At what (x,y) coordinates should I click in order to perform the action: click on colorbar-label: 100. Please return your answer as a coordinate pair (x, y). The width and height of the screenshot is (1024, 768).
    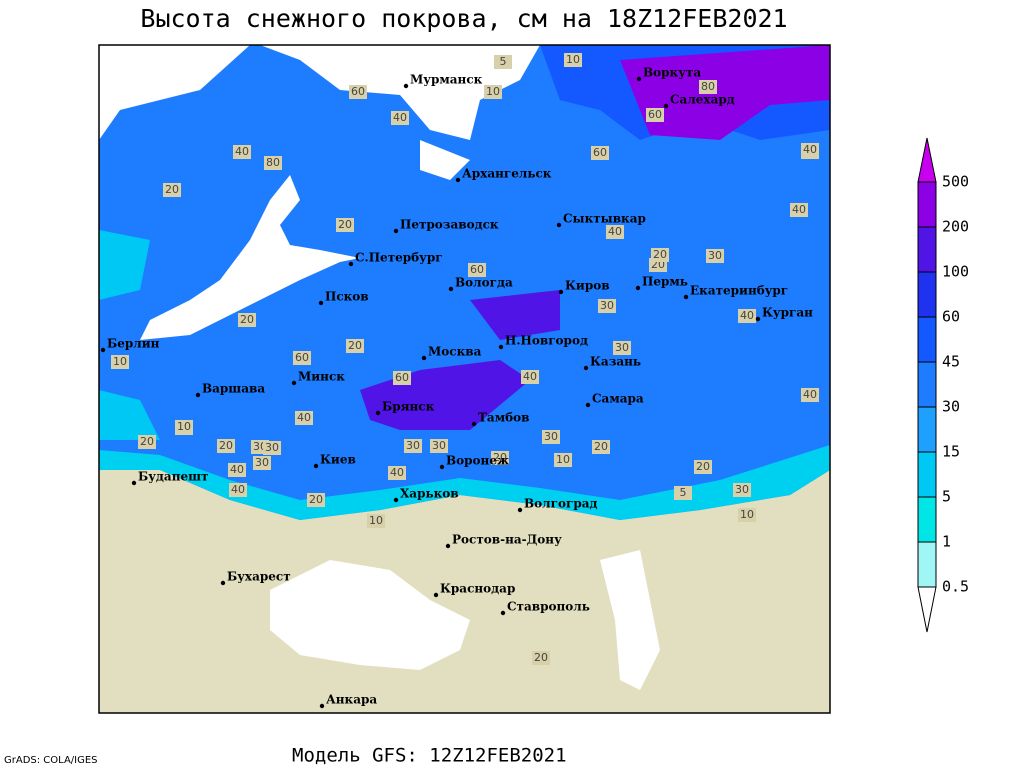
    Looking at the image, I should click on (955, 272).